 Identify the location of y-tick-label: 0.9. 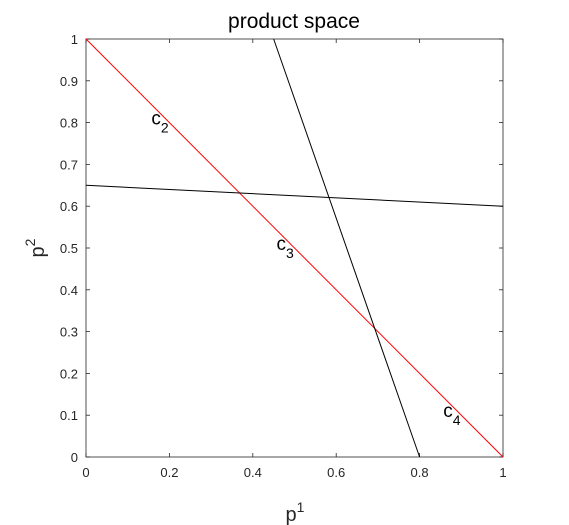
(69, 81).